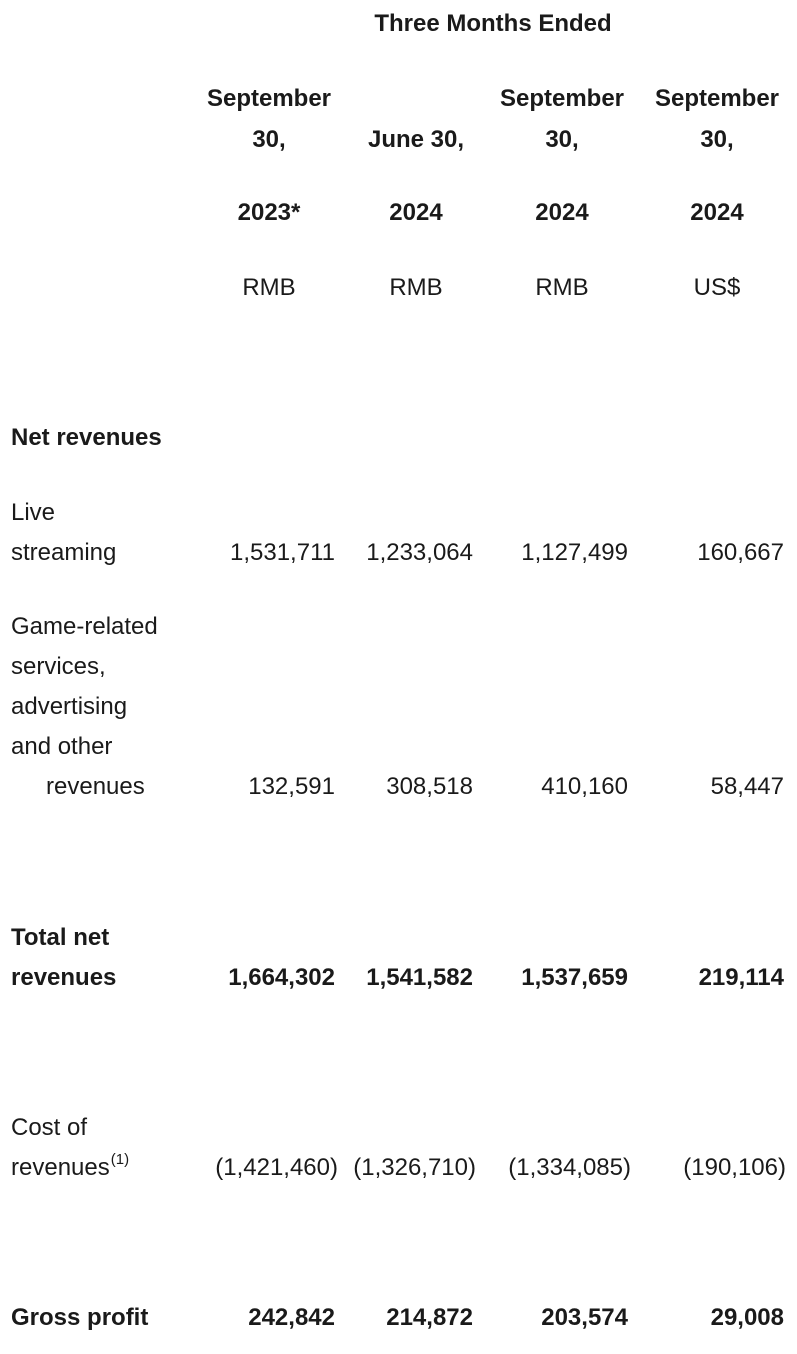  What do you see at coordinates (282, 552) in the screenshot?
I see `live-streaming-value-col1: 1,531,711` at bounding box center [282, 552].